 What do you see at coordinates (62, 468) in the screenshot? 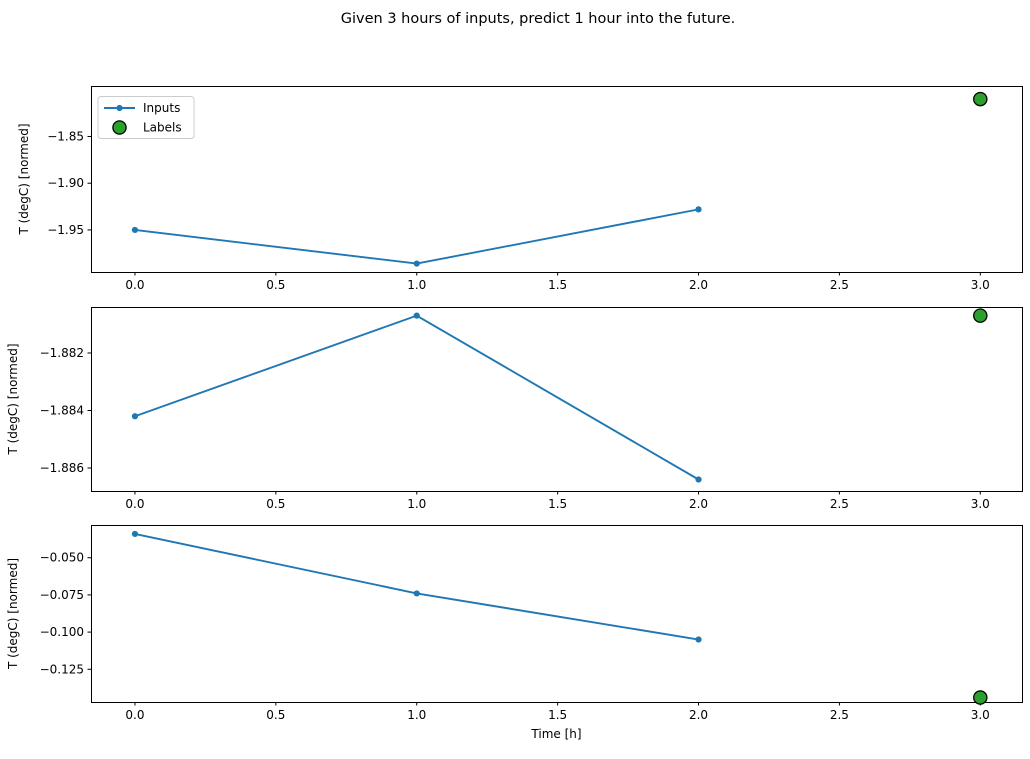
I see `y-tick-label: −1.886` at bounding box center [62, 468].